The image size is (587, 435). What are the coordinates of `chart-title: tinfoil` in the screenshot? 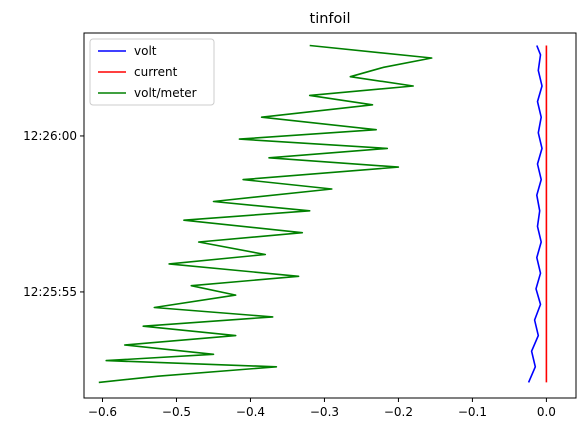 It's located at (330, 19).